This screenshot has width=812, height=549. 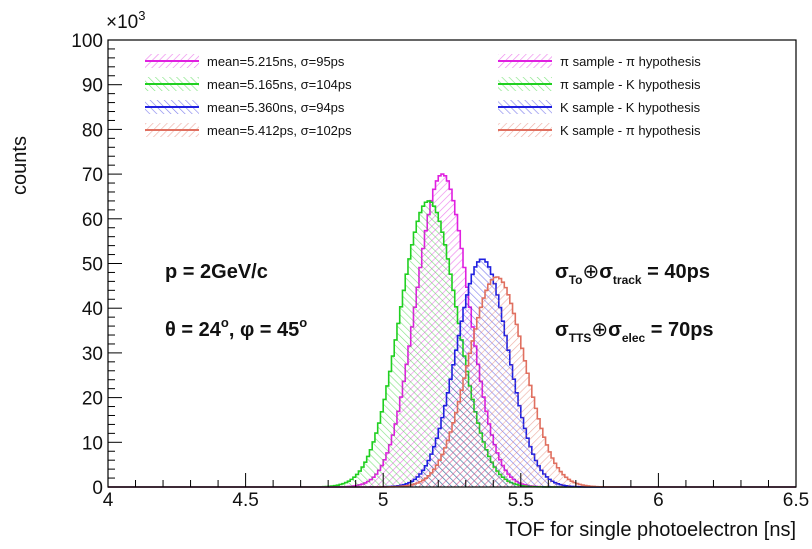 I want to click on y-tick-label: 50, so click(x=92, y=265).